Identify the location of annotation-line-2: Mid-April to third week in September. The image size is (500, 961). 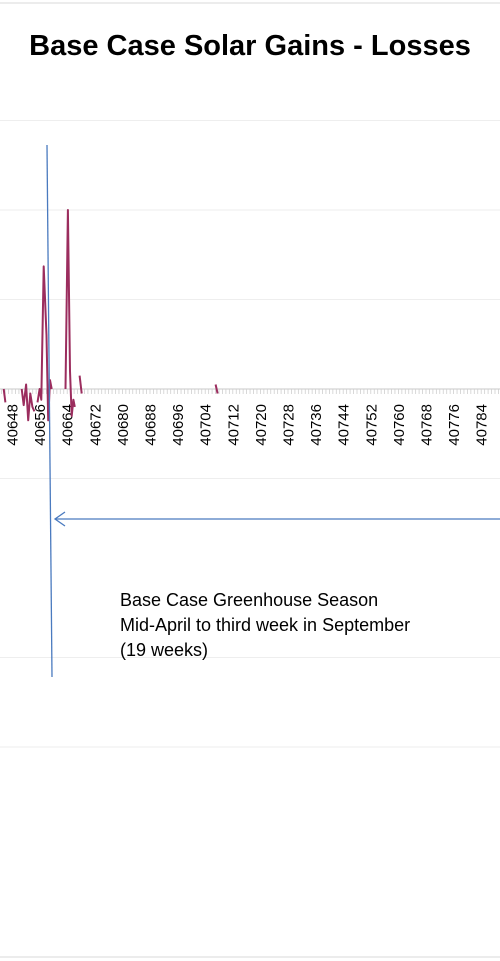
(265, 625).